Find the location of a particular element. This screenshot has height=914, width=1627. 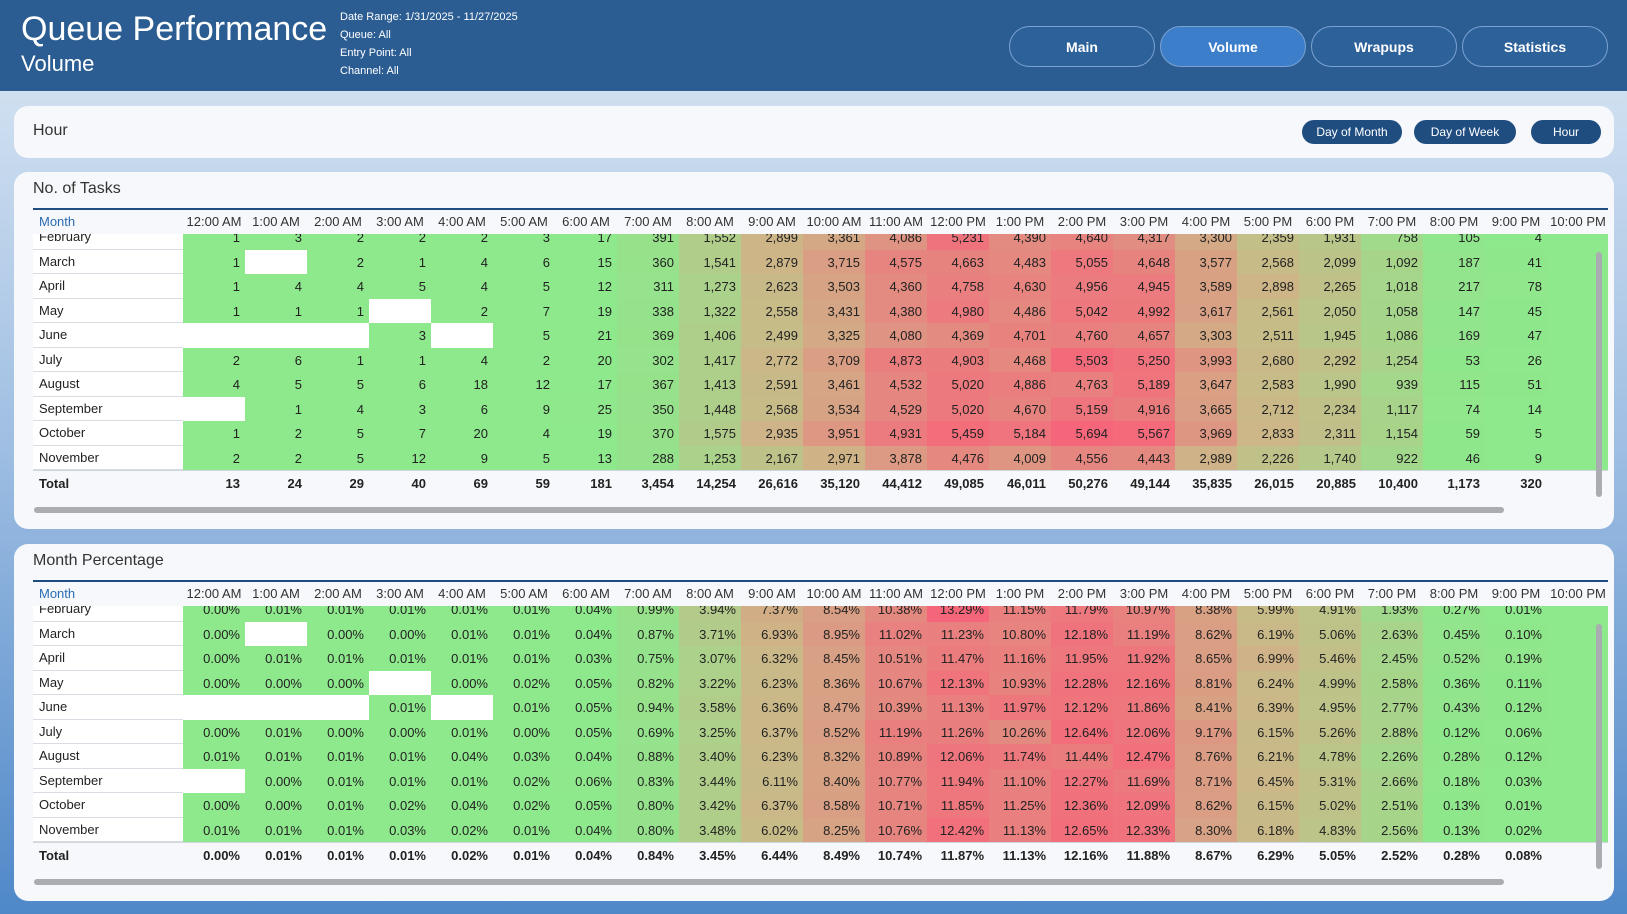

heat-cell: 5,694 is located at coordinates (1082, 433).